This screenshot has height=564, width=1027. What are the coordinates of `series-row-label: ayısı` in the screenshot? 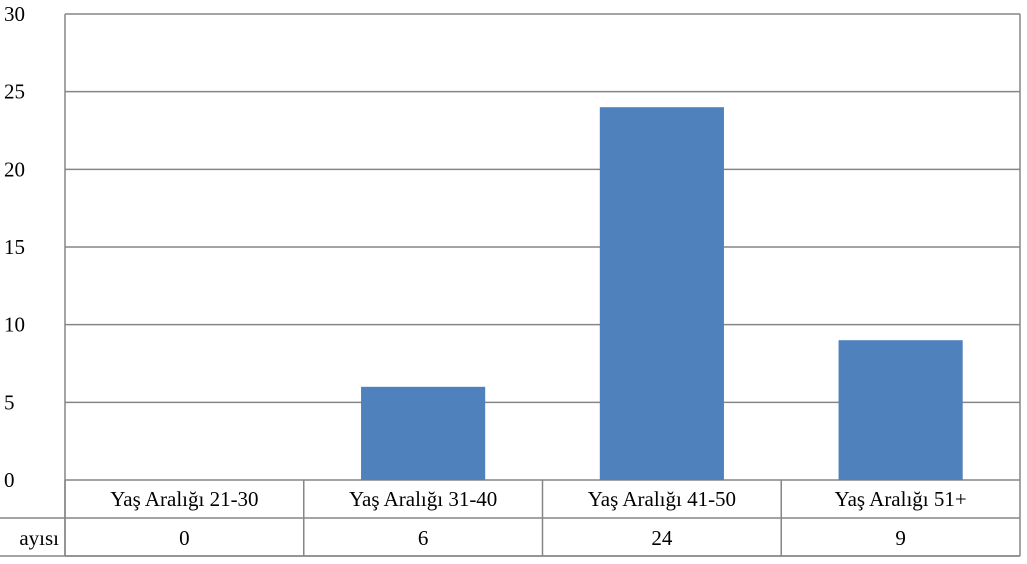 It's located at (39, 538).